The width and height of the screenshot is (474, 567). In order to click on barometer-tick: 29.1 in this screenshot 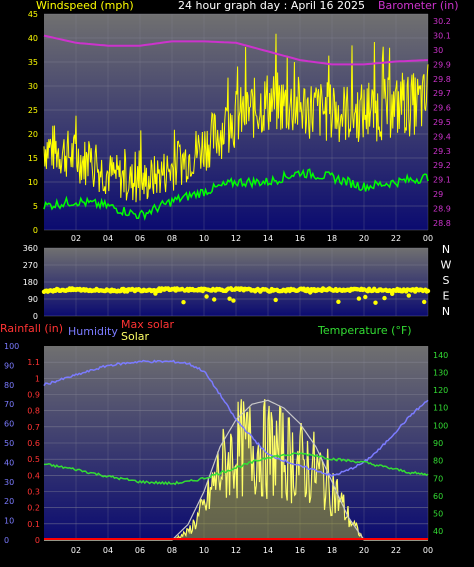, I will do `click(442, 180)`.